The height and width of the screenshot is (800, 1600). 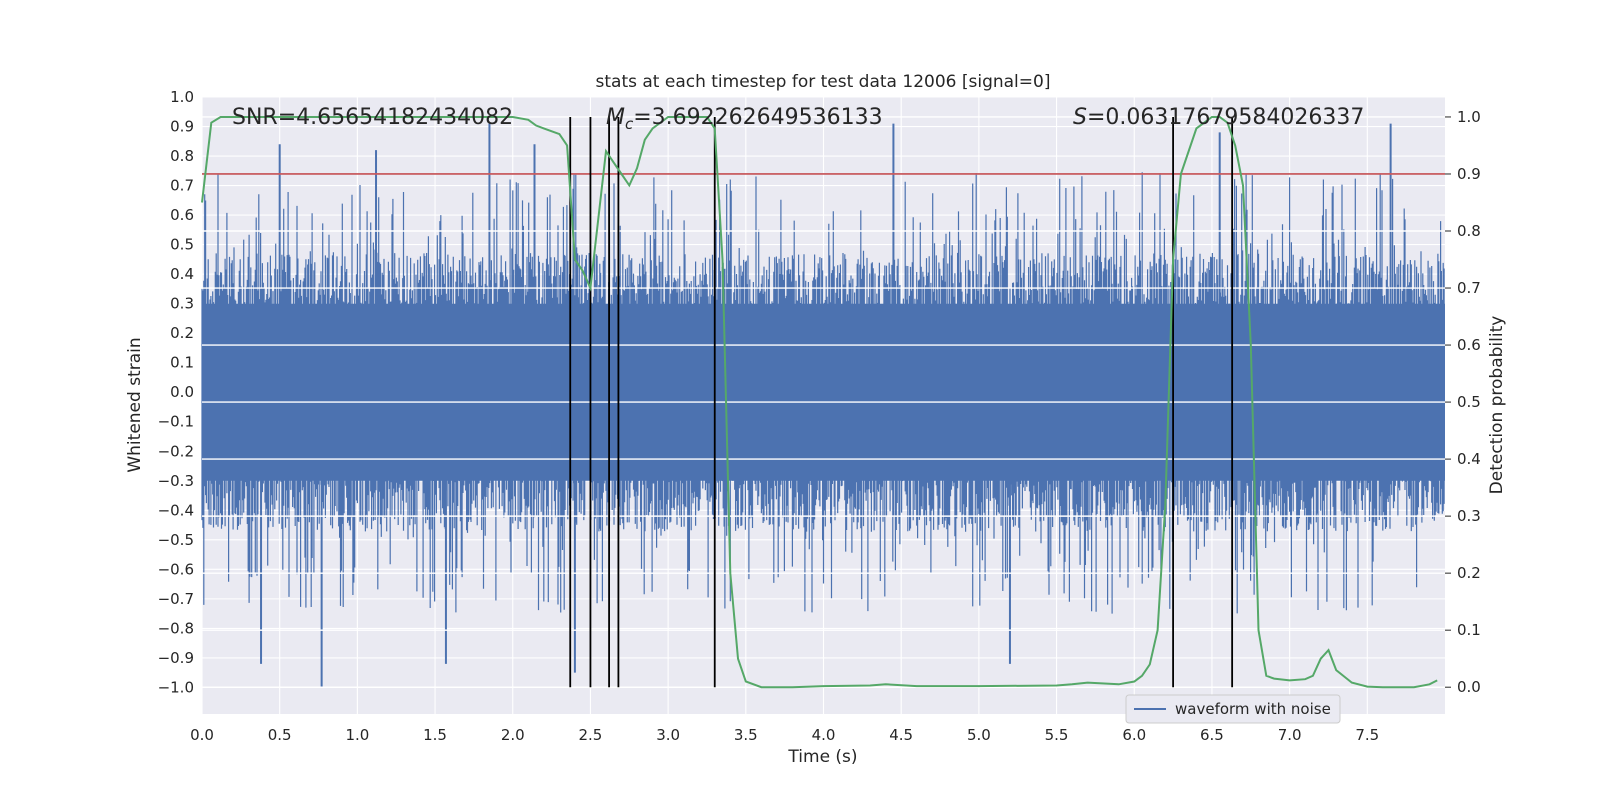 What do you see at coordinates (176, 569) in the screenshot?
I see `y-tick-label: −0.6` at bounding box center [176, 569].